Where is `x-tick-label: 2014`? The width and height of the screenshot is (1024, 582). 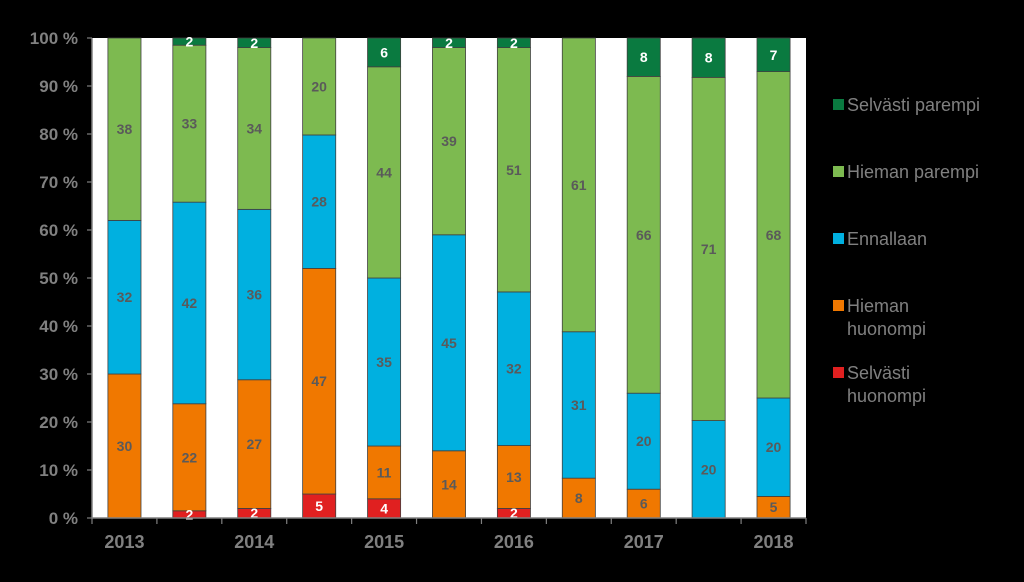 x-tick-label: 2014 is located at coordinates (254, 542).